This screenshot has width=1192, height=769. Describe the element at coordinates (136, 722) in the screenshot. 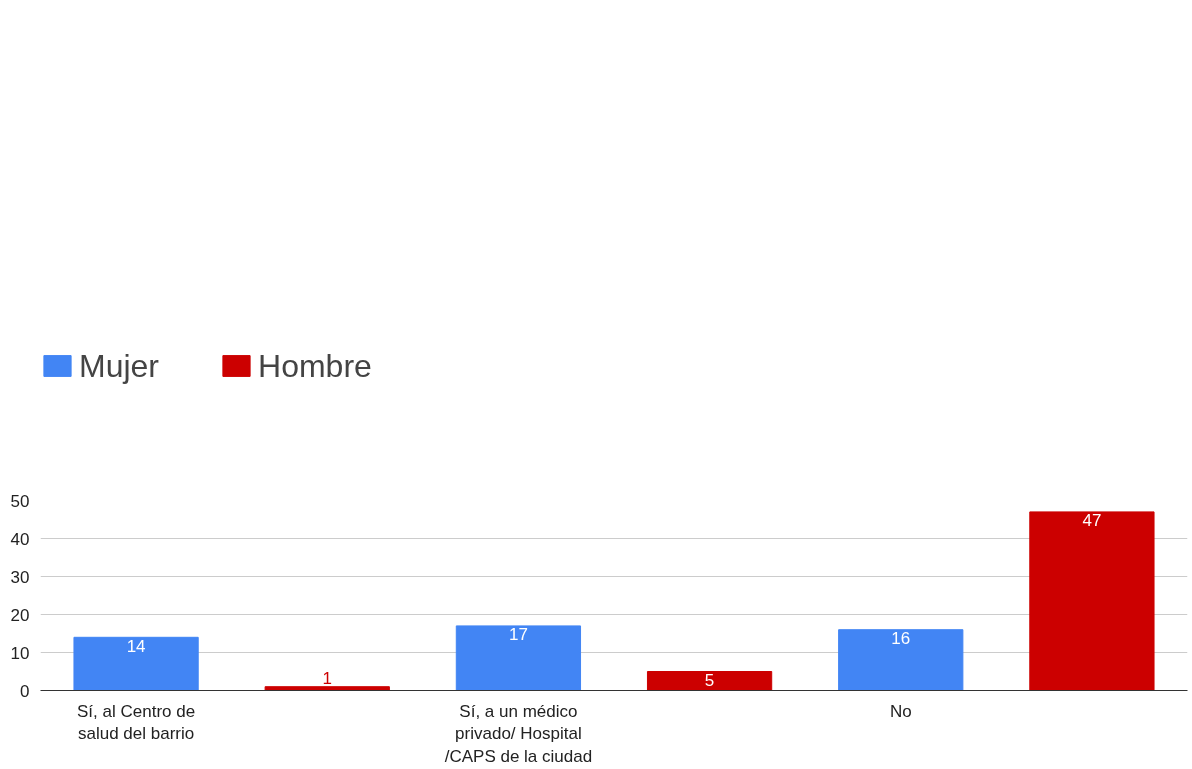

I see `x-tick-label: Sí, al Centro de salud del barrio` at that location.